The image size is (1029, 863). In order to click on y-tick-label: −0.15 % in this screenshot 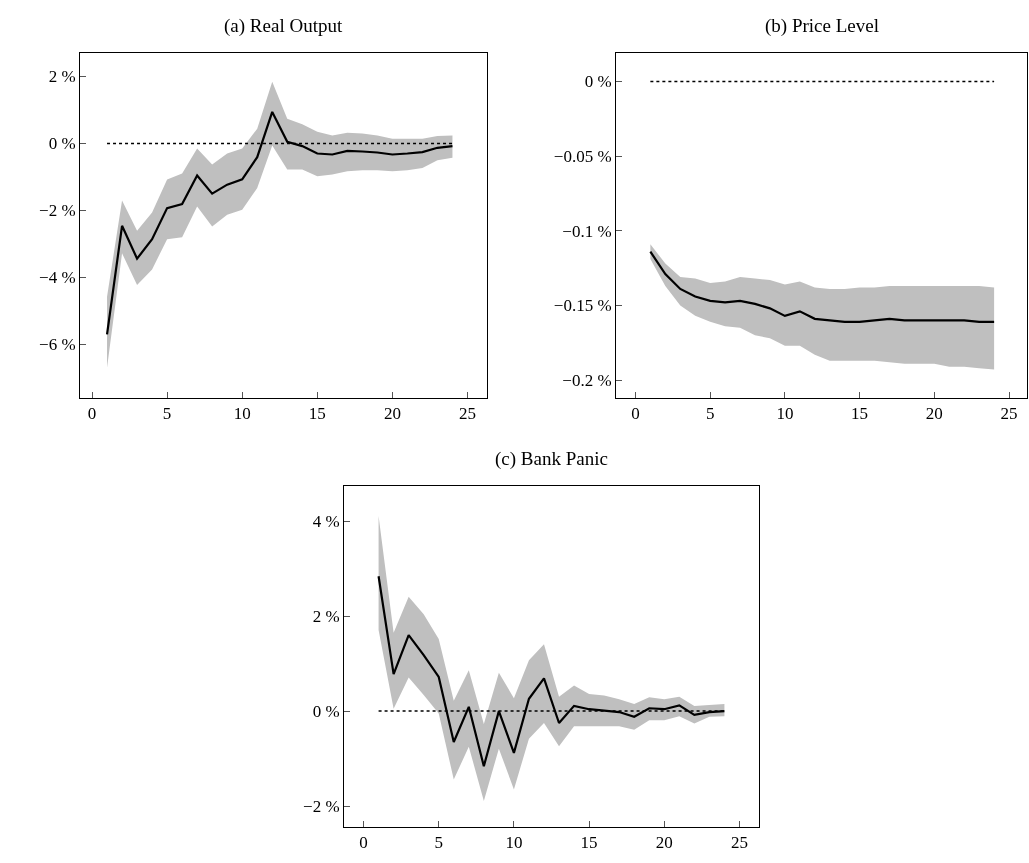, I will do `click(582, 306)`.